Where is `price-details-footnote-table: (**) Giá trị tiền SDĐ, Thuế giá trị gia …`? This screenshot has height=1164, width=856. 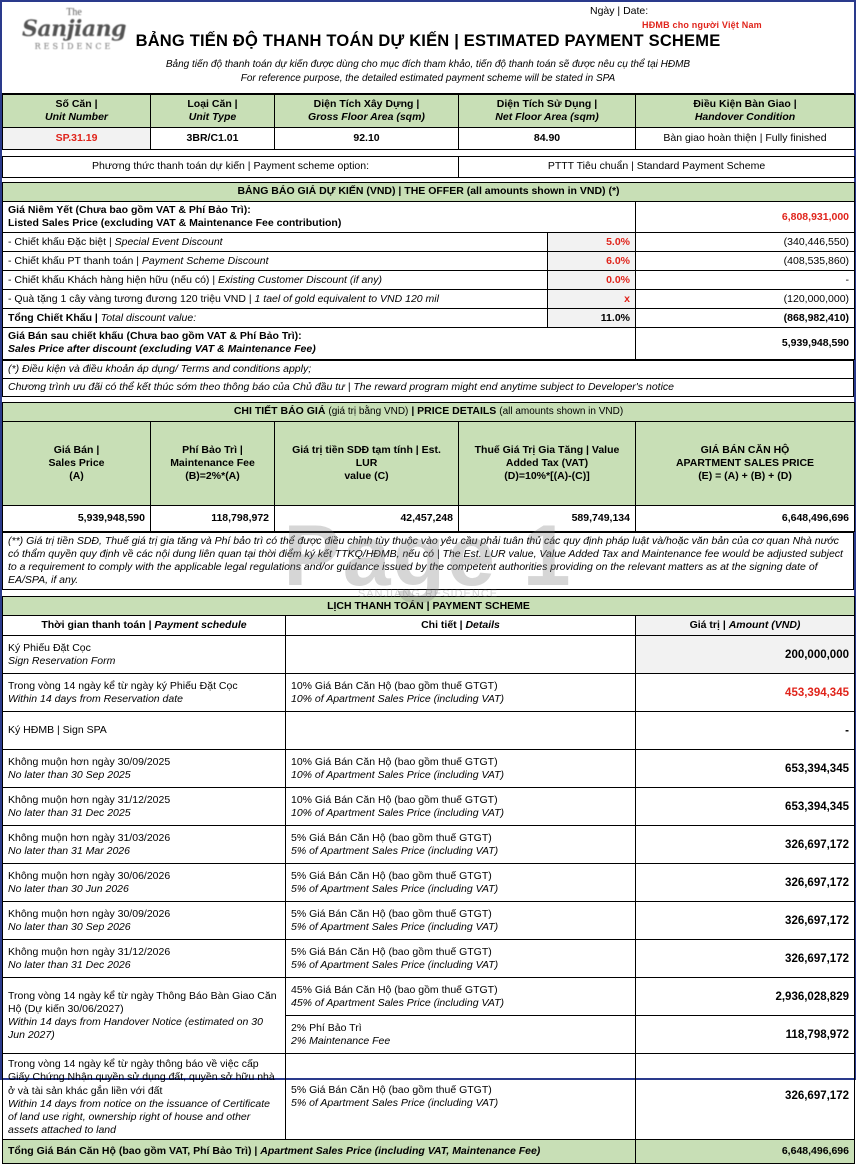 price-details-footnote-table: (**) Giá trị tiền SDĐ, Thuế giá trị gia … is located at coordinates (428, 561).